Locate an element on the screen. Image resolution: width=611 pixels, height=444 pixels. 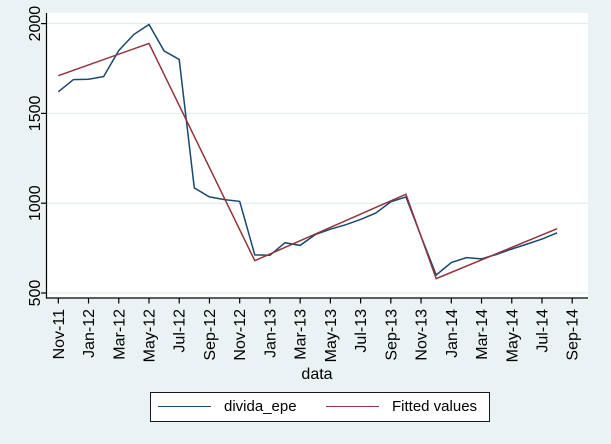
legend: divida_epe Fitted values is located at coordinates (320, 407).